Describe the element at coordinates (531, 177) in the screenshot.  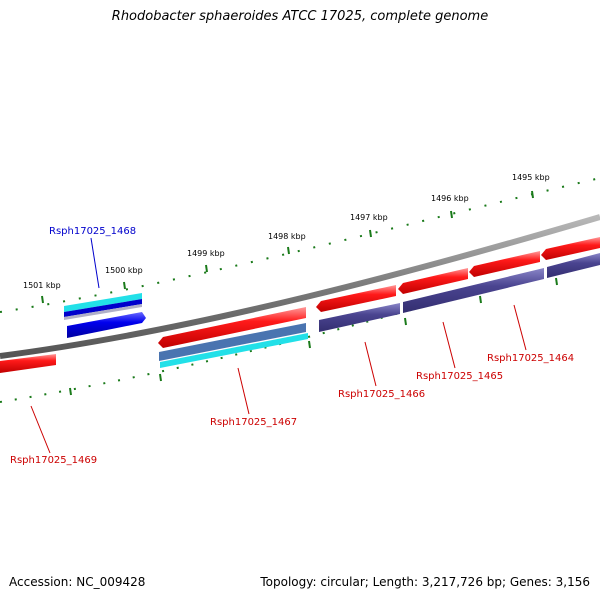
I see `ruler-label: 1495 kbp` at that location.